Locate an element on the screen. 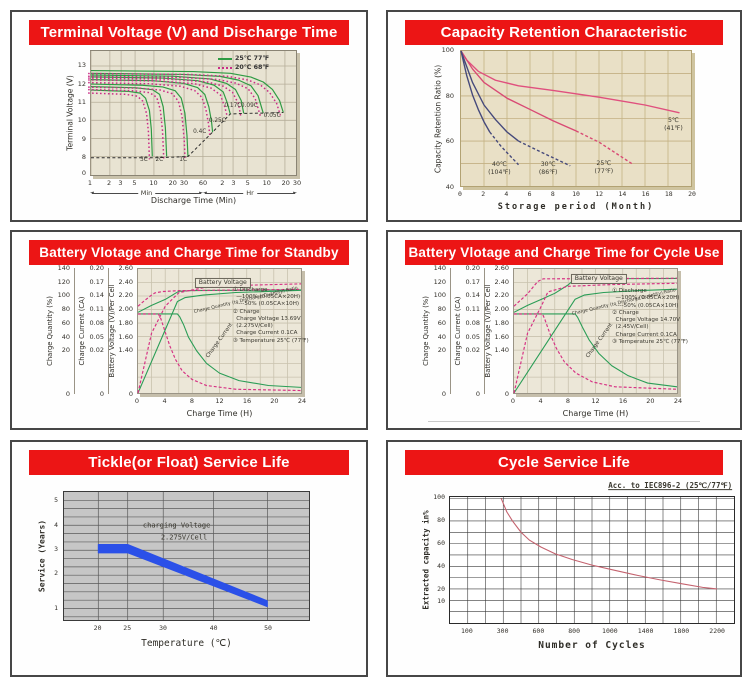 Image resolution: width=750 pixels, height=682 pixels. y-axis-label: Battery Voltage (V)/Per Cell is located at coordinates (112, 331).